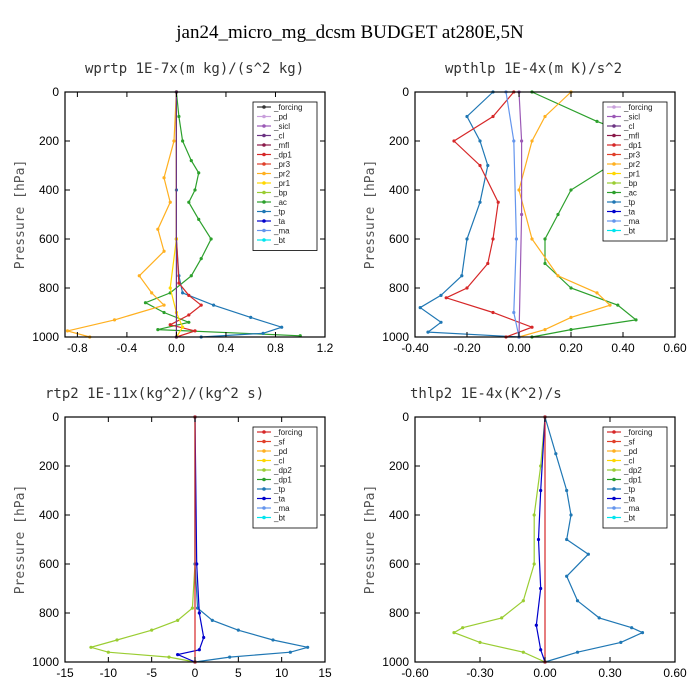 Image resolution: width=700 pixels, height=700 pixels. I want to click on plot-frame, so click(195, 214).